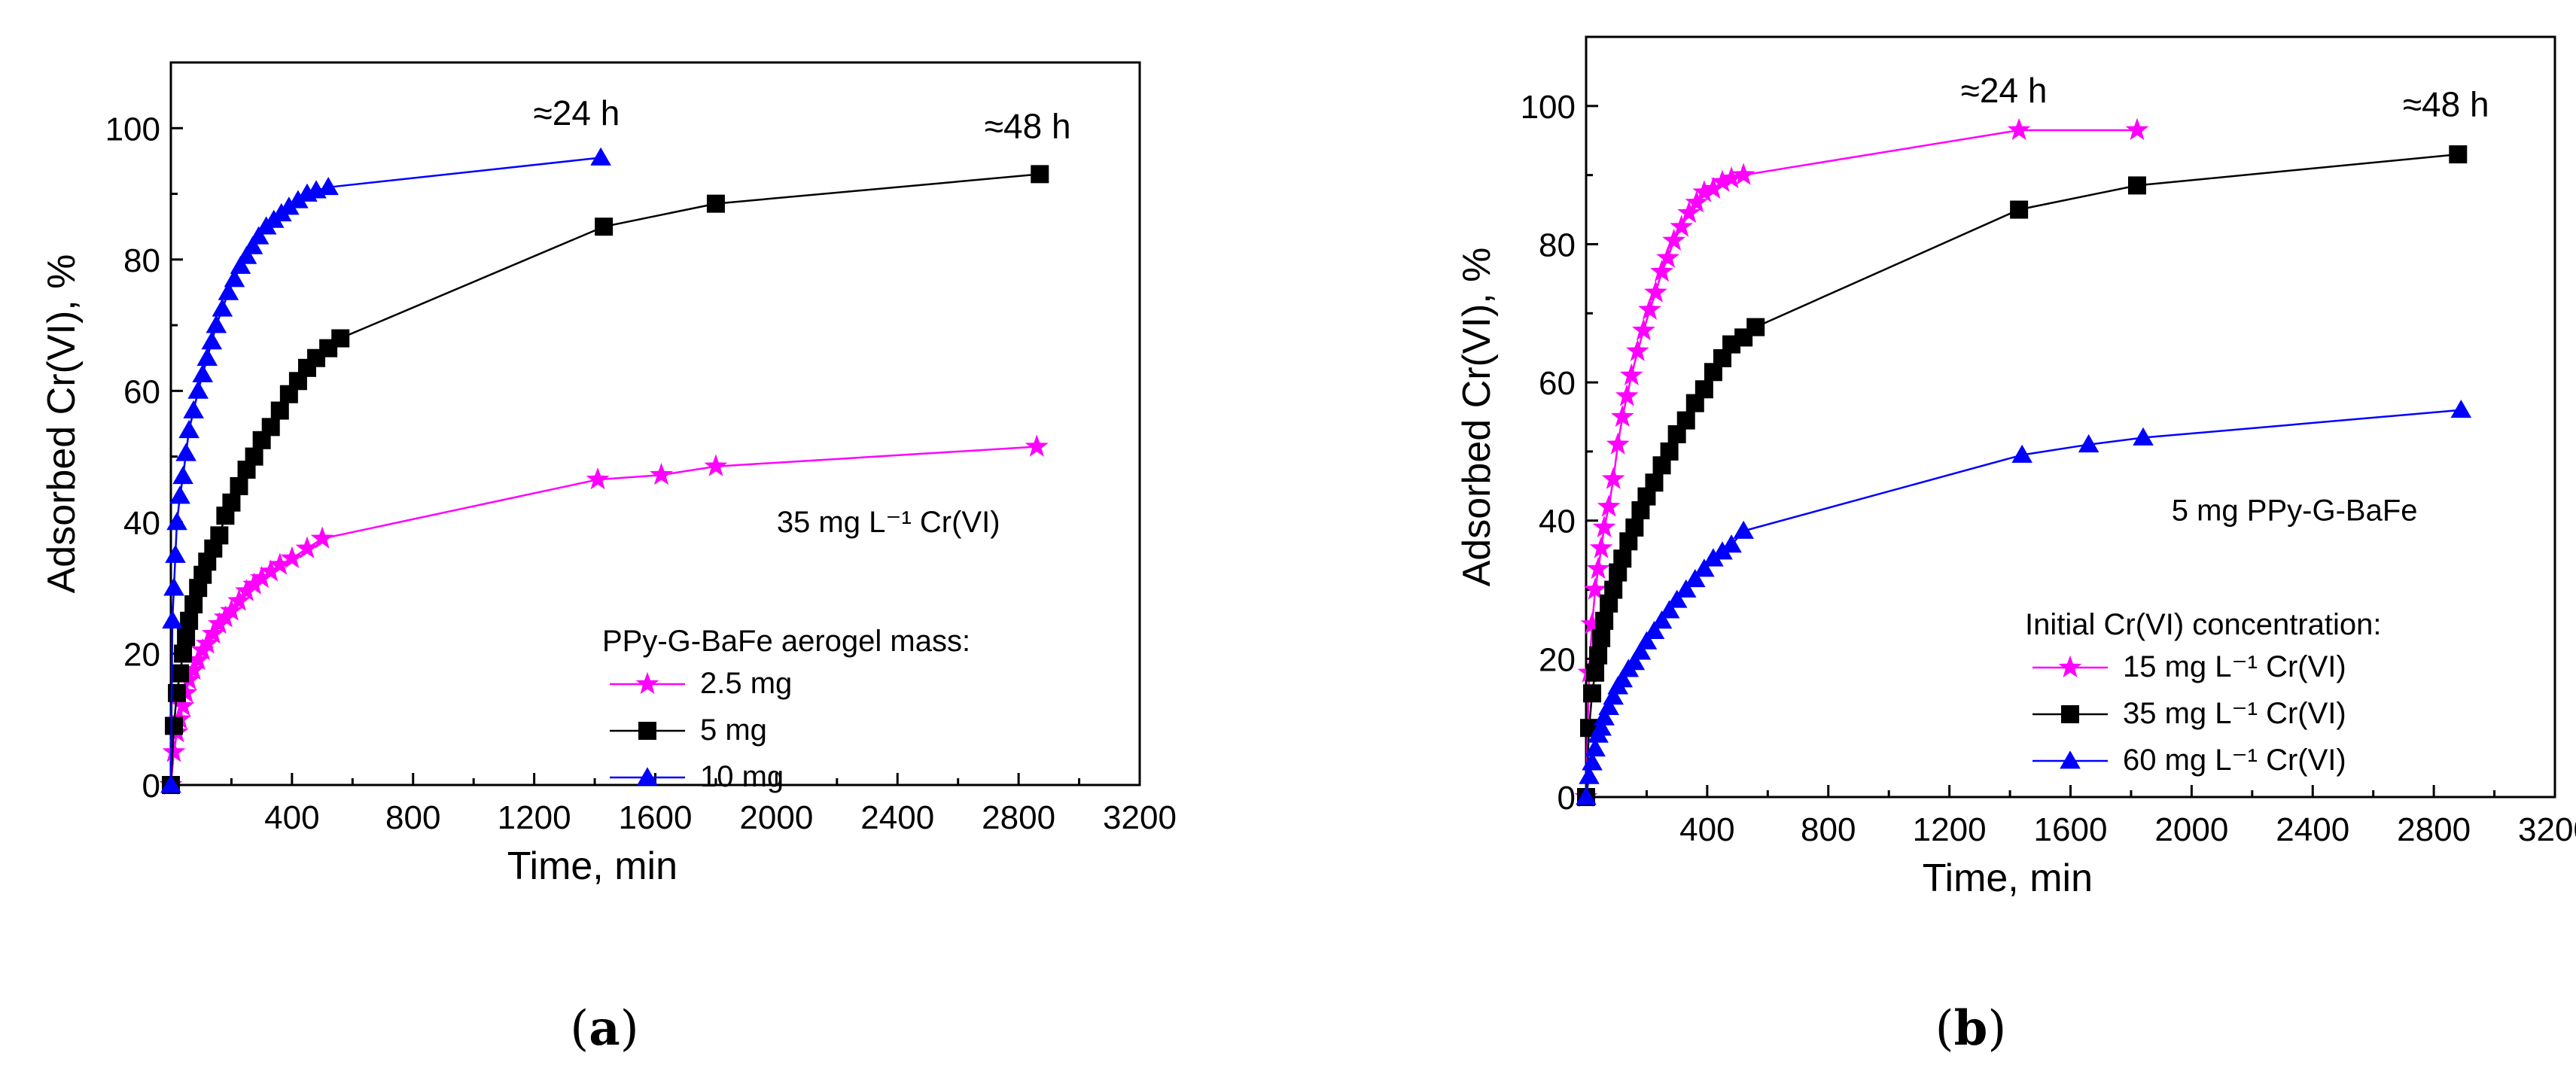  What do you see at coordinates (1477, 417) in the screenshot?
I see `chart-b-y-axis-label: Adsorbed Cr(VI), %` at bounding box center [1477, 417].